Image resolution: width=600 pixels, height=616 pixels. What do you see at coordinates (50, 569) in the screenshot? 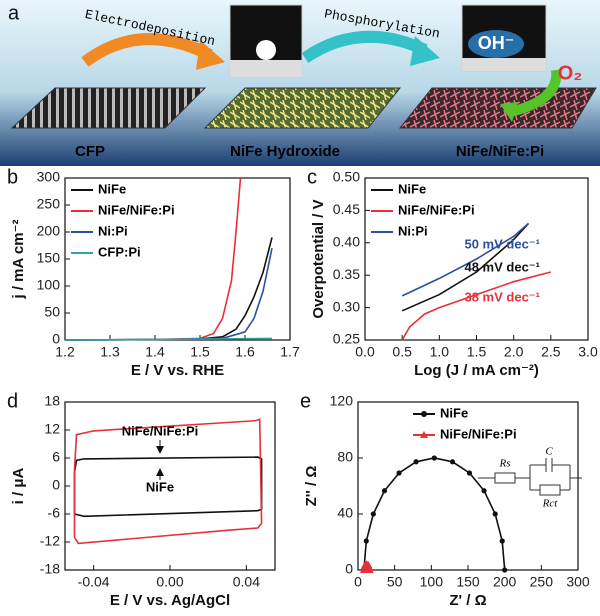
I see `y-tick-label: -18` at bounding box center [50, 569].